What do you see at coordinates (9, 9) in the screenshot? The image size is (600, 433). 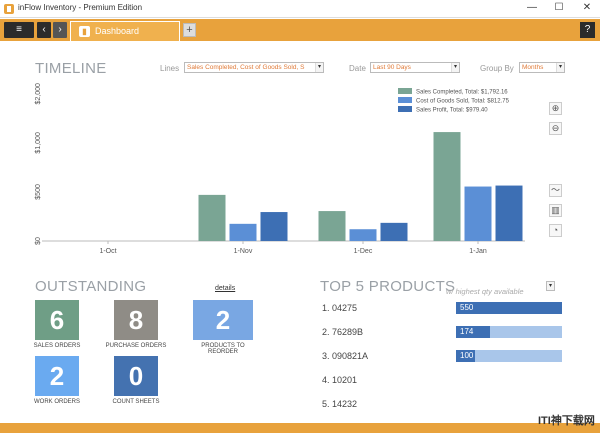 I see `app-logo-icon` at bounding box center [9, 9].